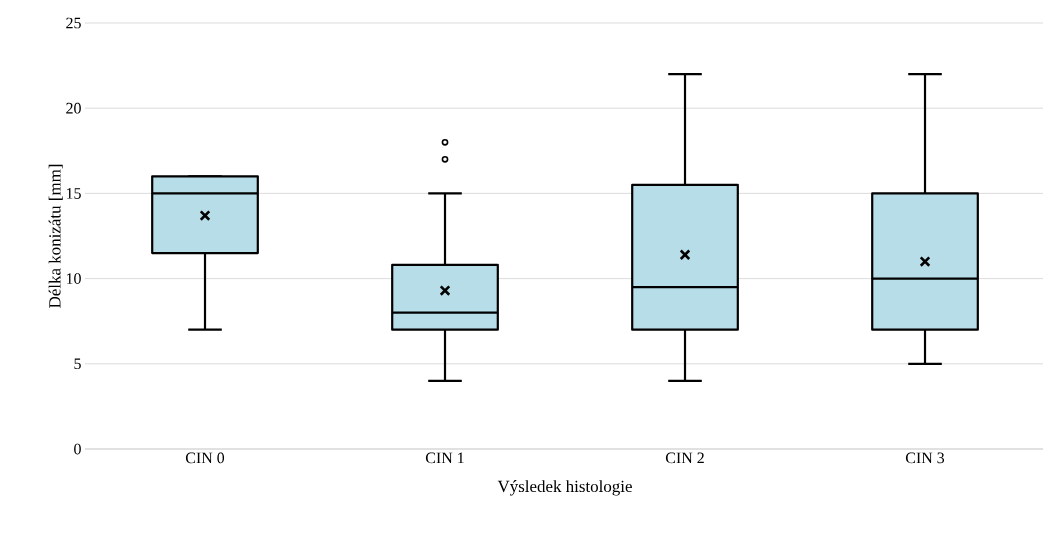 Image resolution: width=1043 pixels, height=543 pixels. Describe the element at coordinates (73, 278) in the screenshot. I see `y-tick-label: 10` at that location.